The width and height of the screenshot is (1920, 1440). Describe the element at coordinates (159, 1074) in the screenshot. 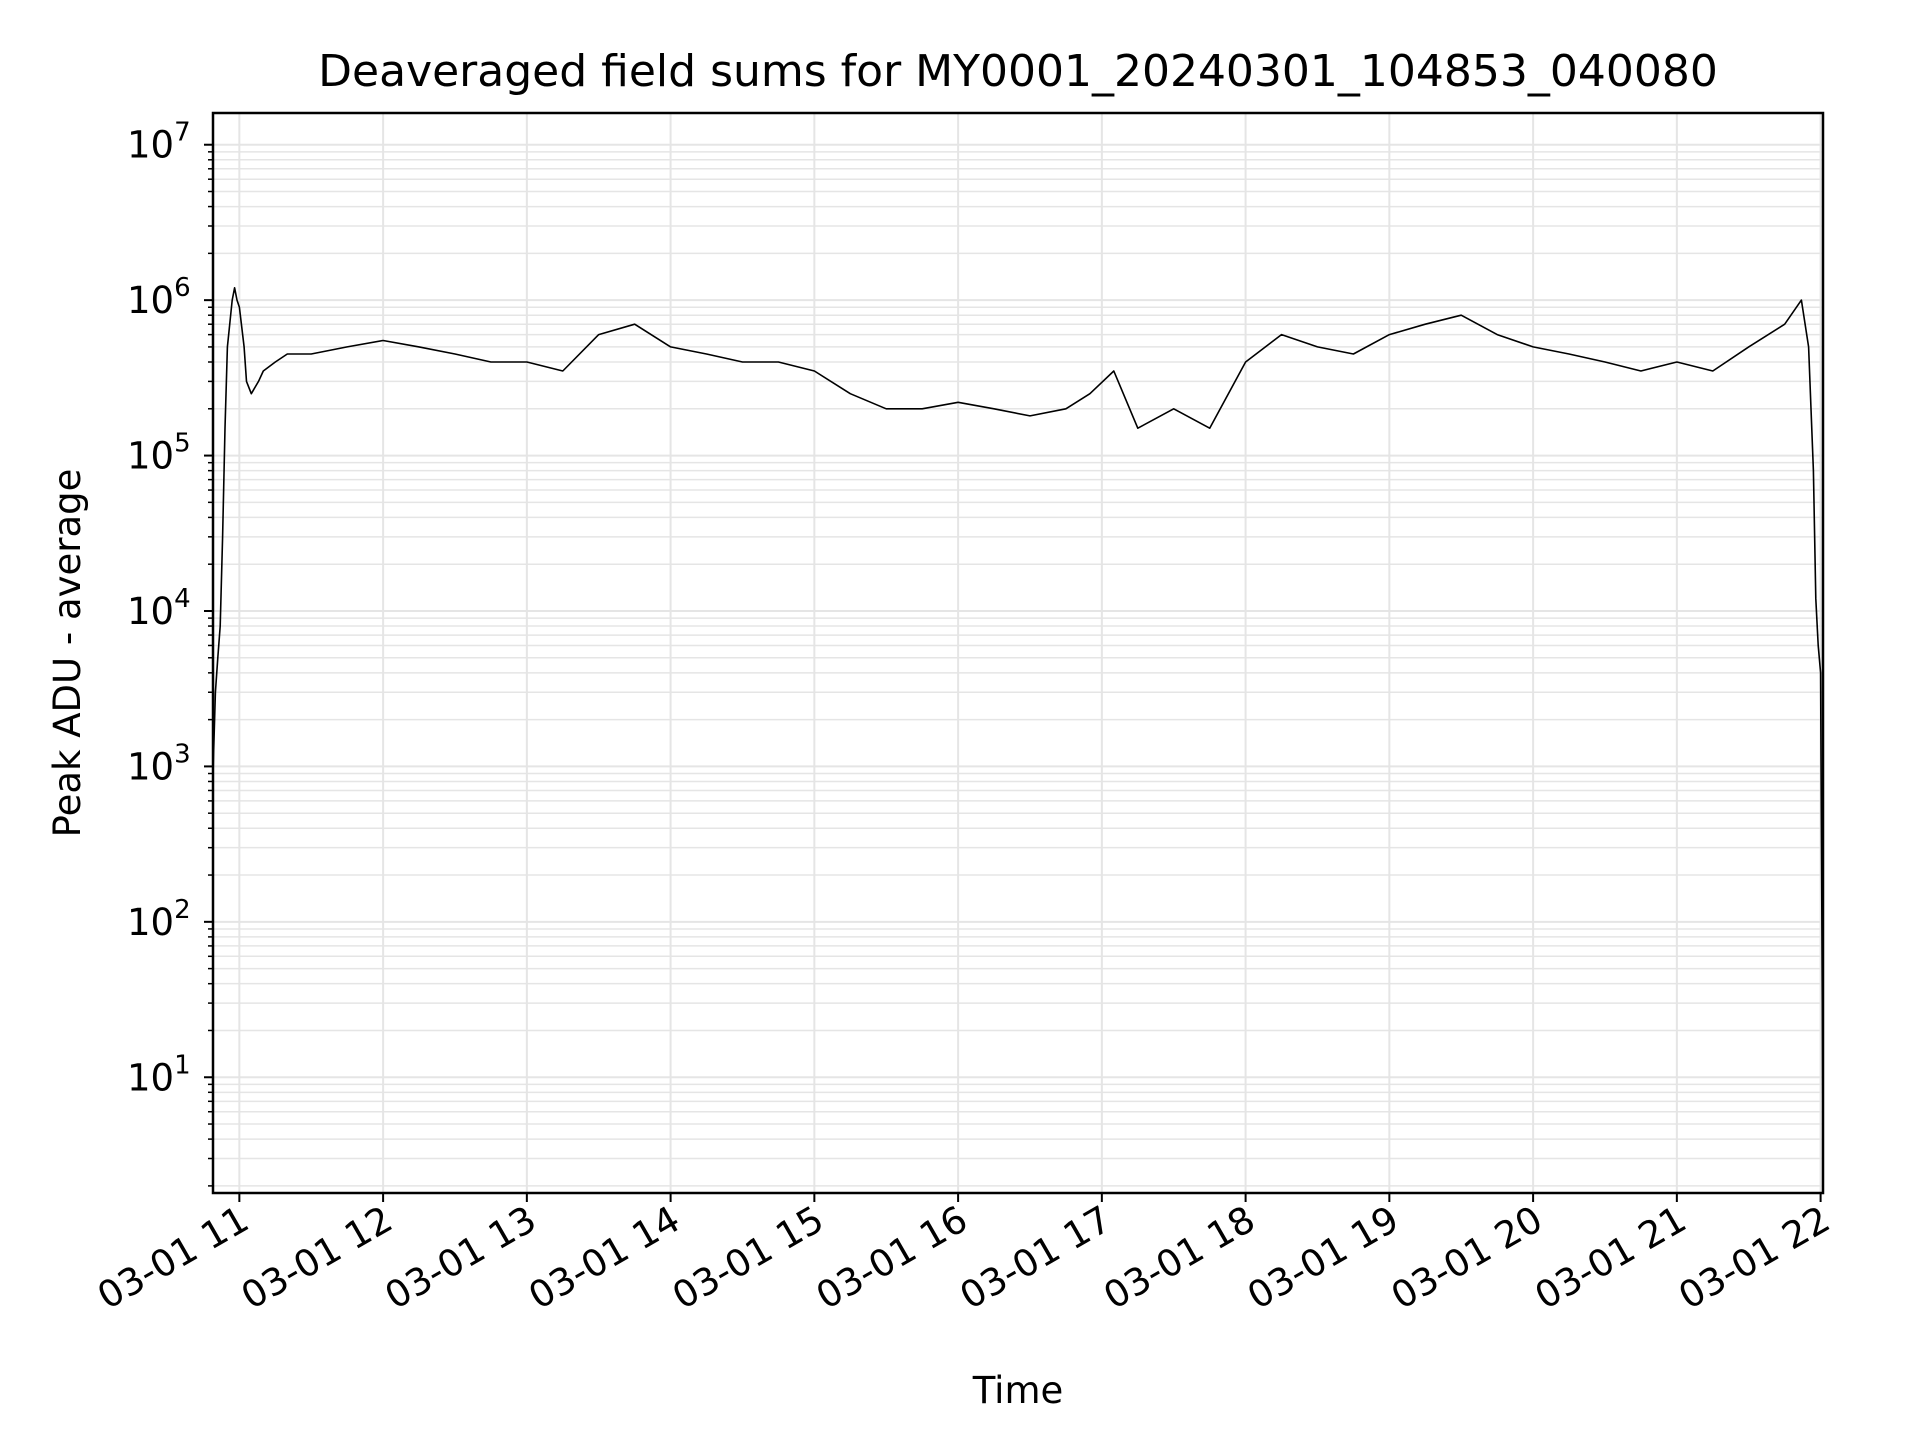

I see `y-tick-label: 10¹` at that location.